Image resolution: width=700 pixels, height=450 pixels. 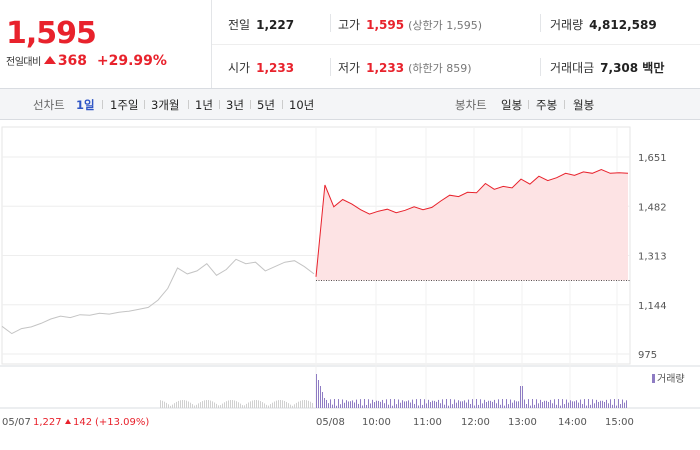 I want to click on cell-divider, so click(x=540, y=23).